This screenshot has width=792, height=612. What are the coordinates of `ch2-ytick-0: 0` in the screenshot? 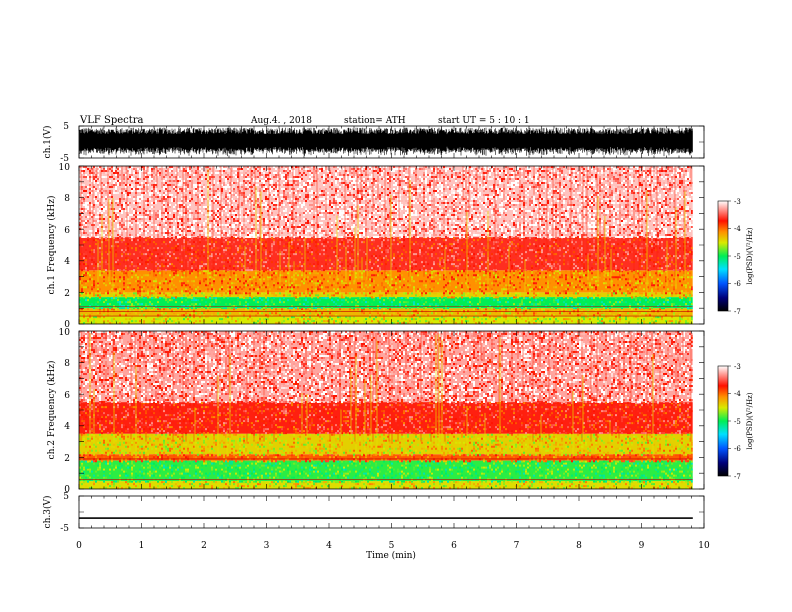 It's located at (67, 490).